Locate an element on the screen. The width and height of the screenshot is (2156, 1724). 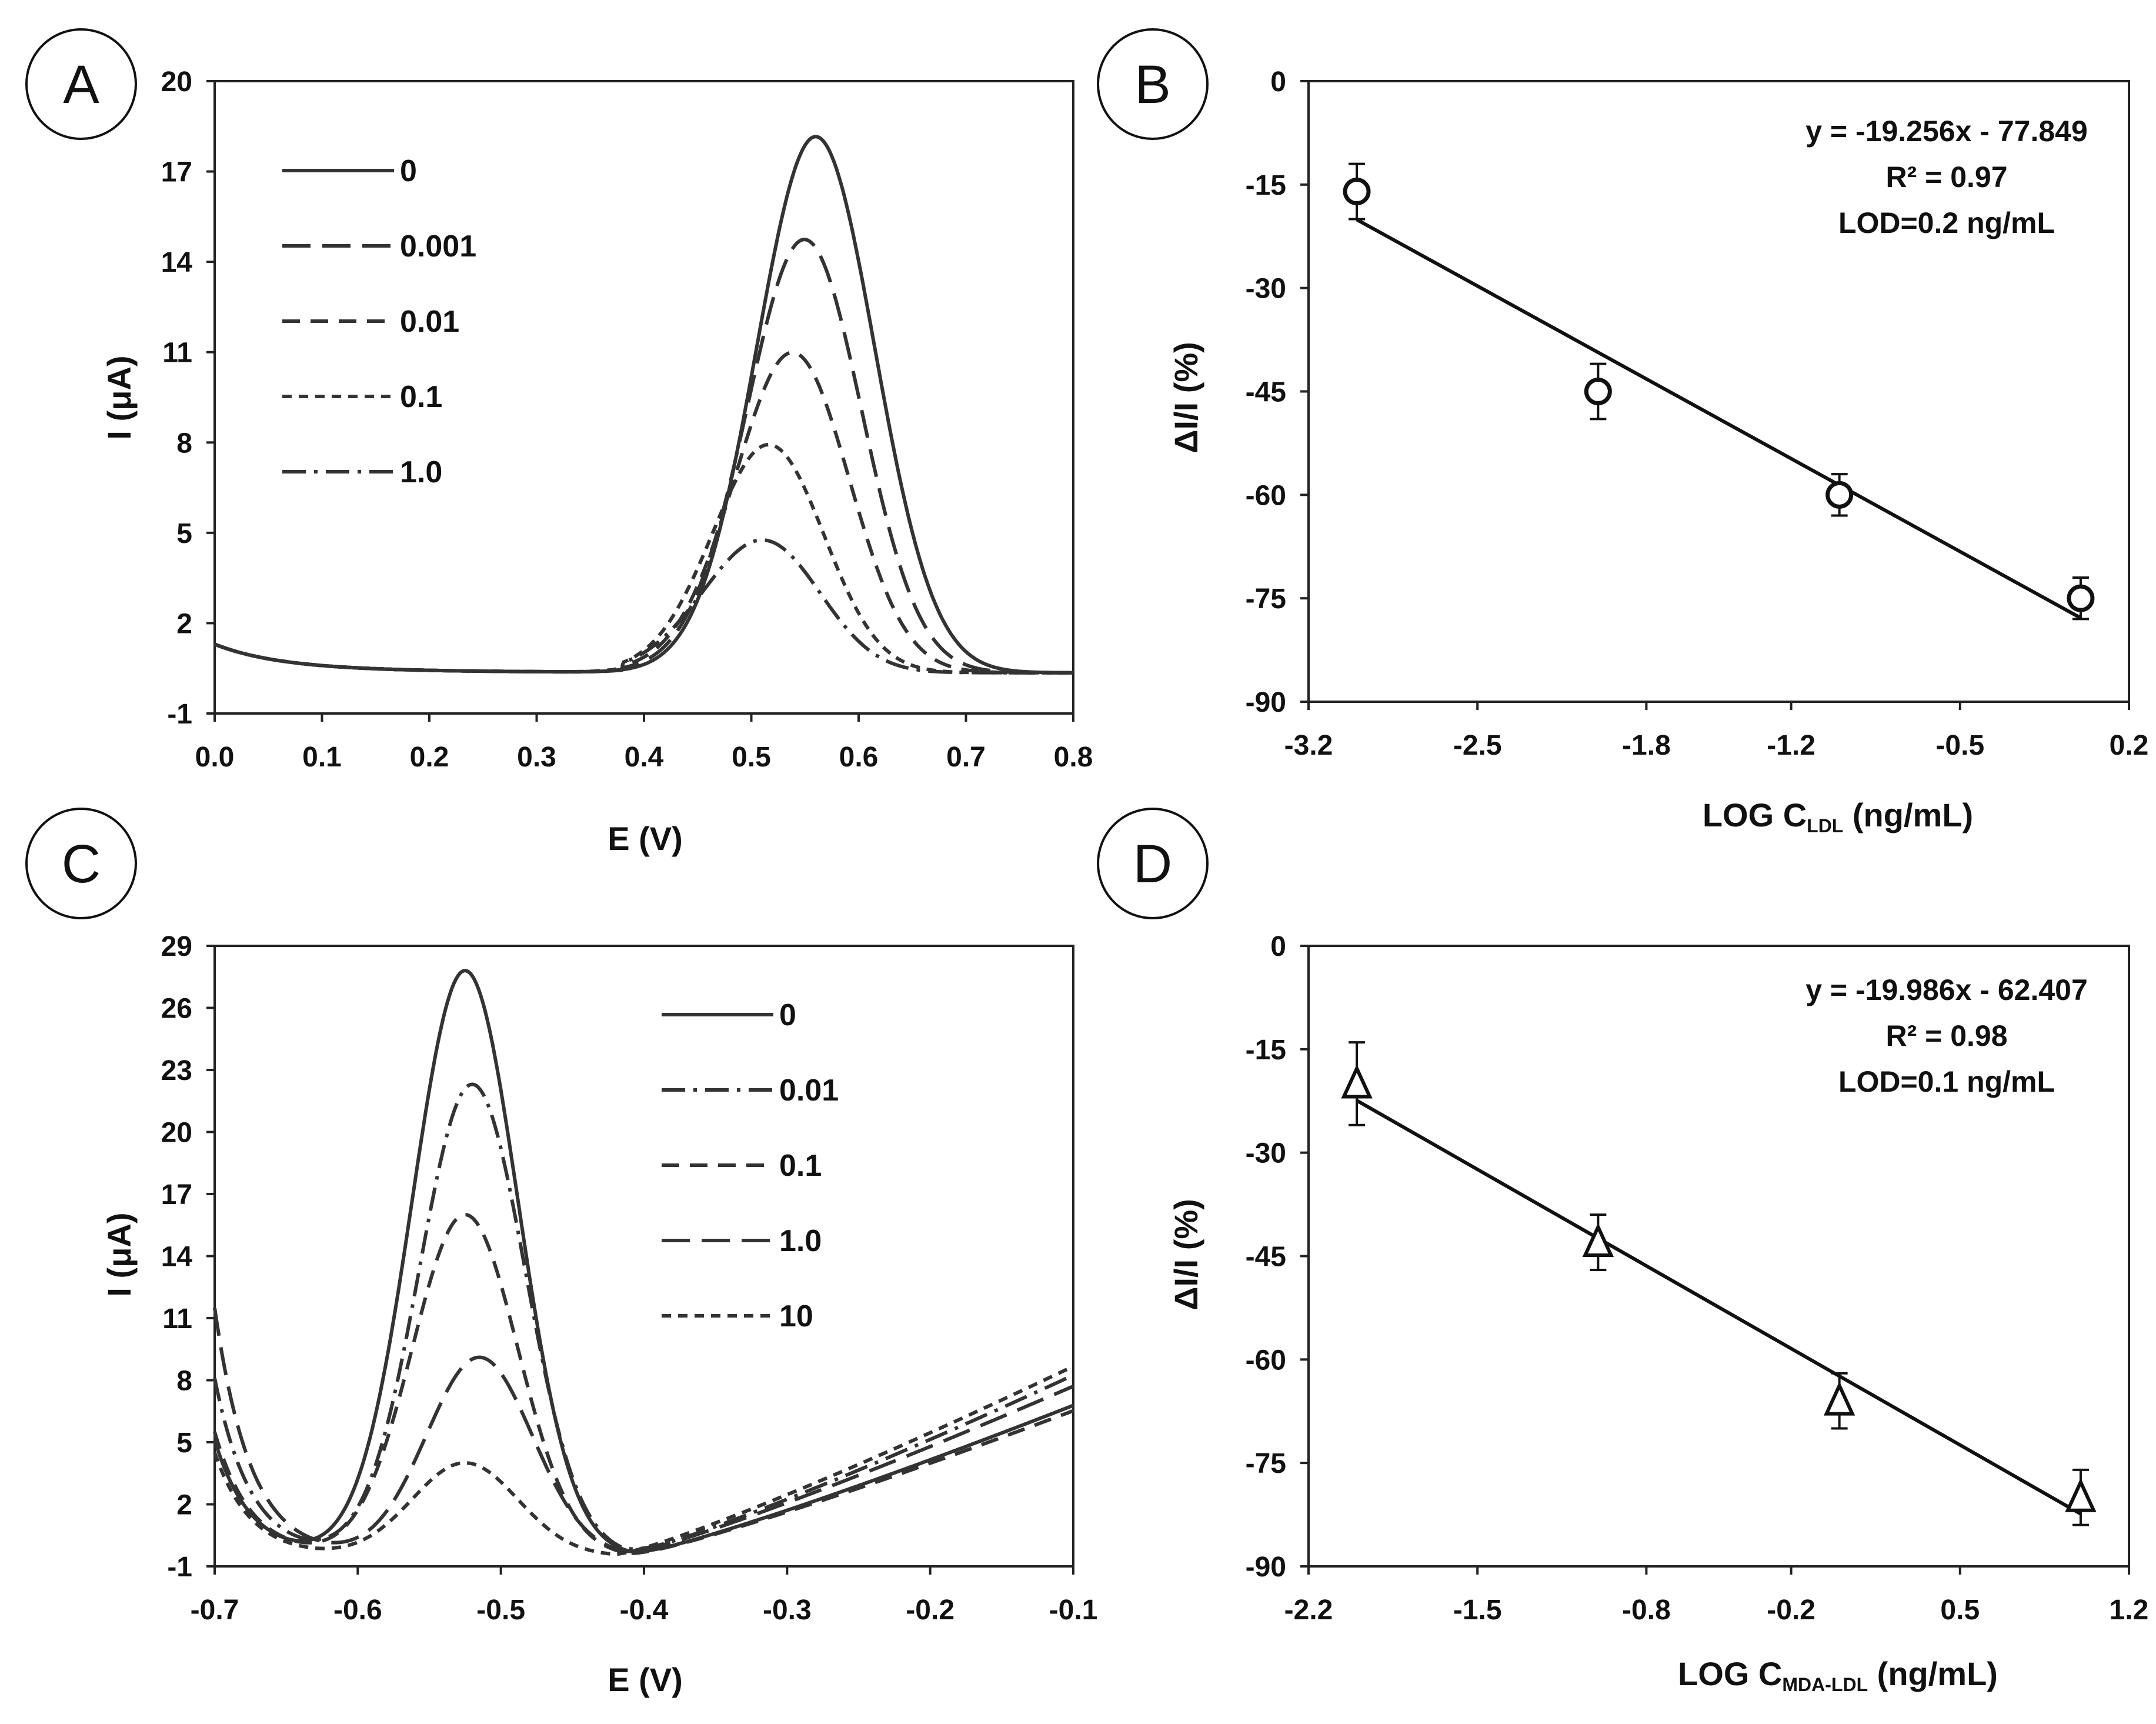
trendline is located at coordinates (1719, 419).